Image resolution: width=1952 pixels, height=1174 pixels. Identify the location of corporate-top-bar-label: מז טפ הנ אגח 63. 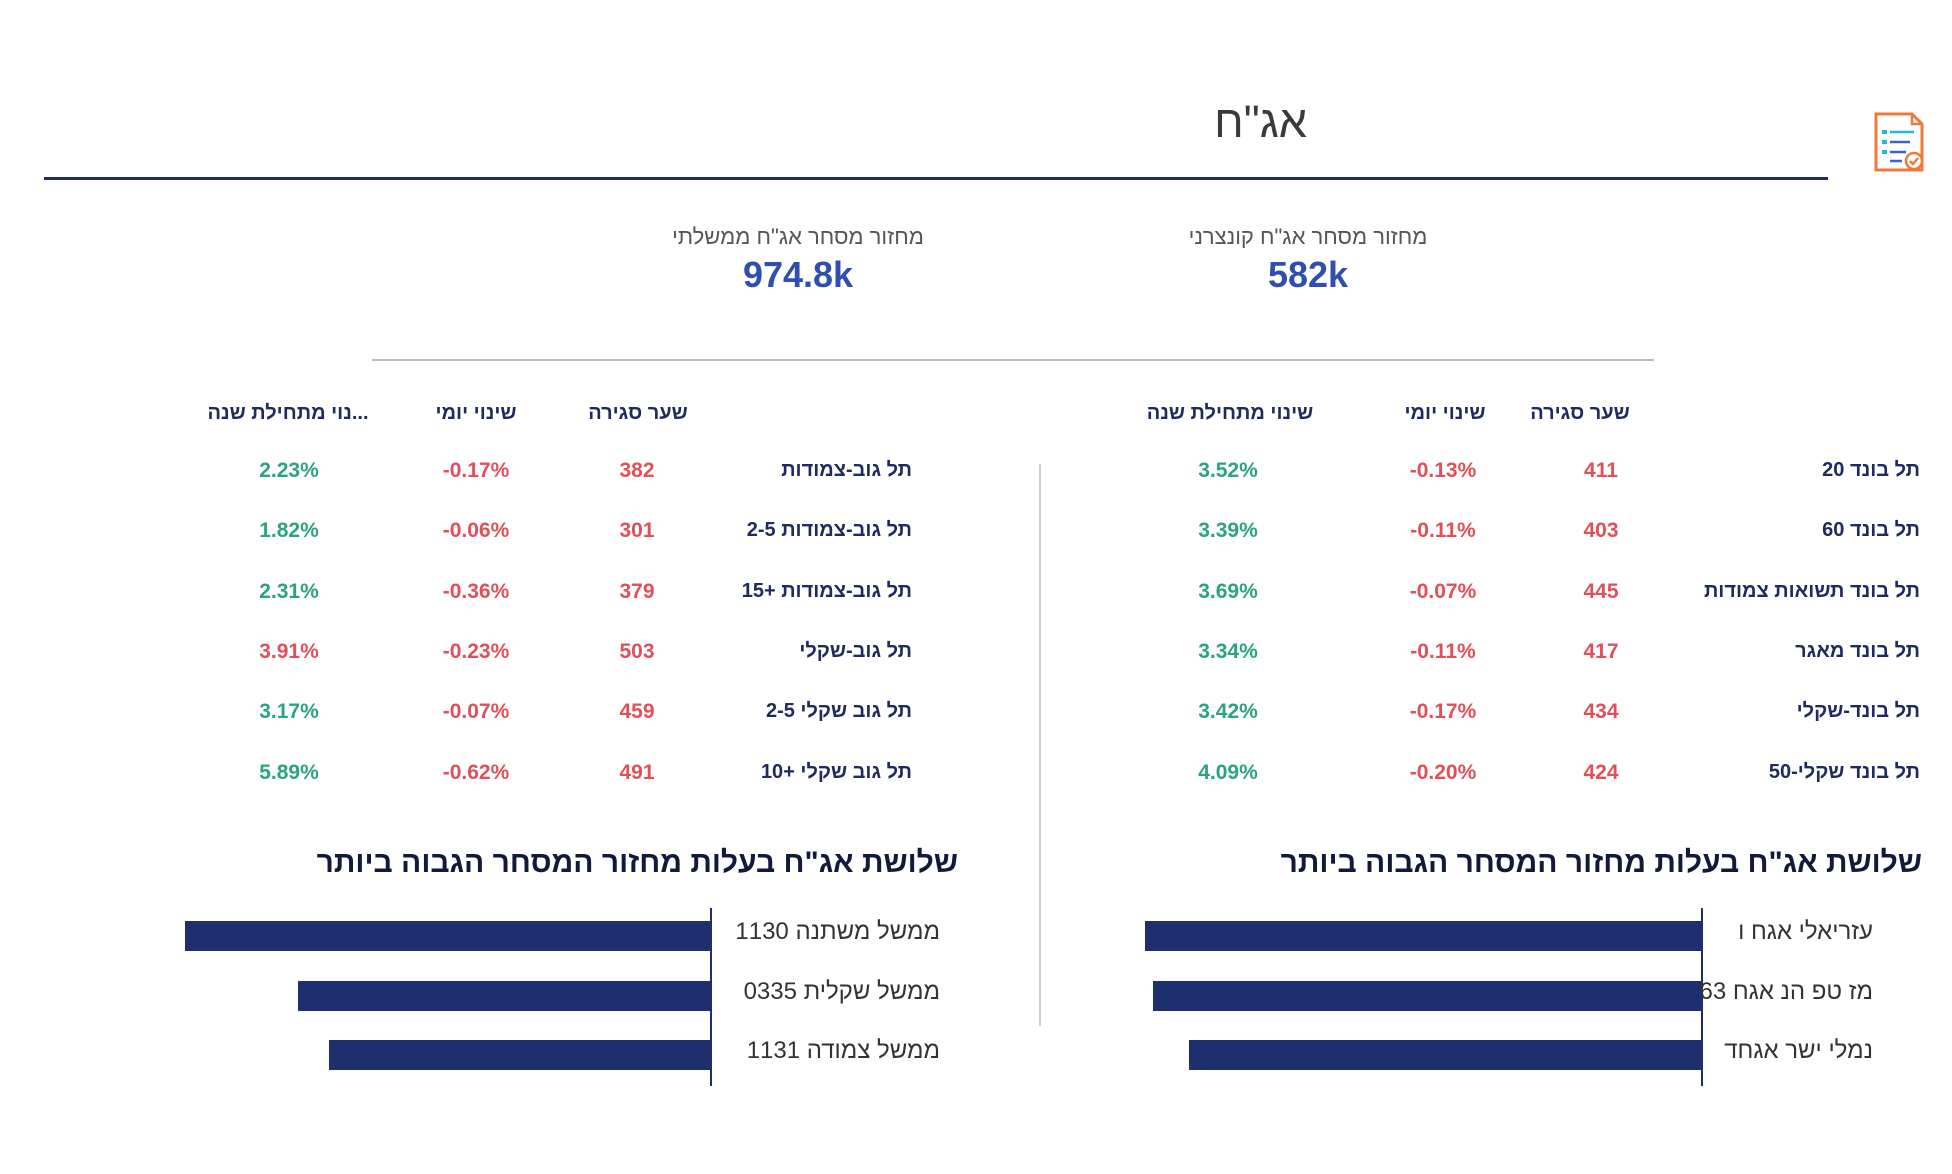
(1786, 991).